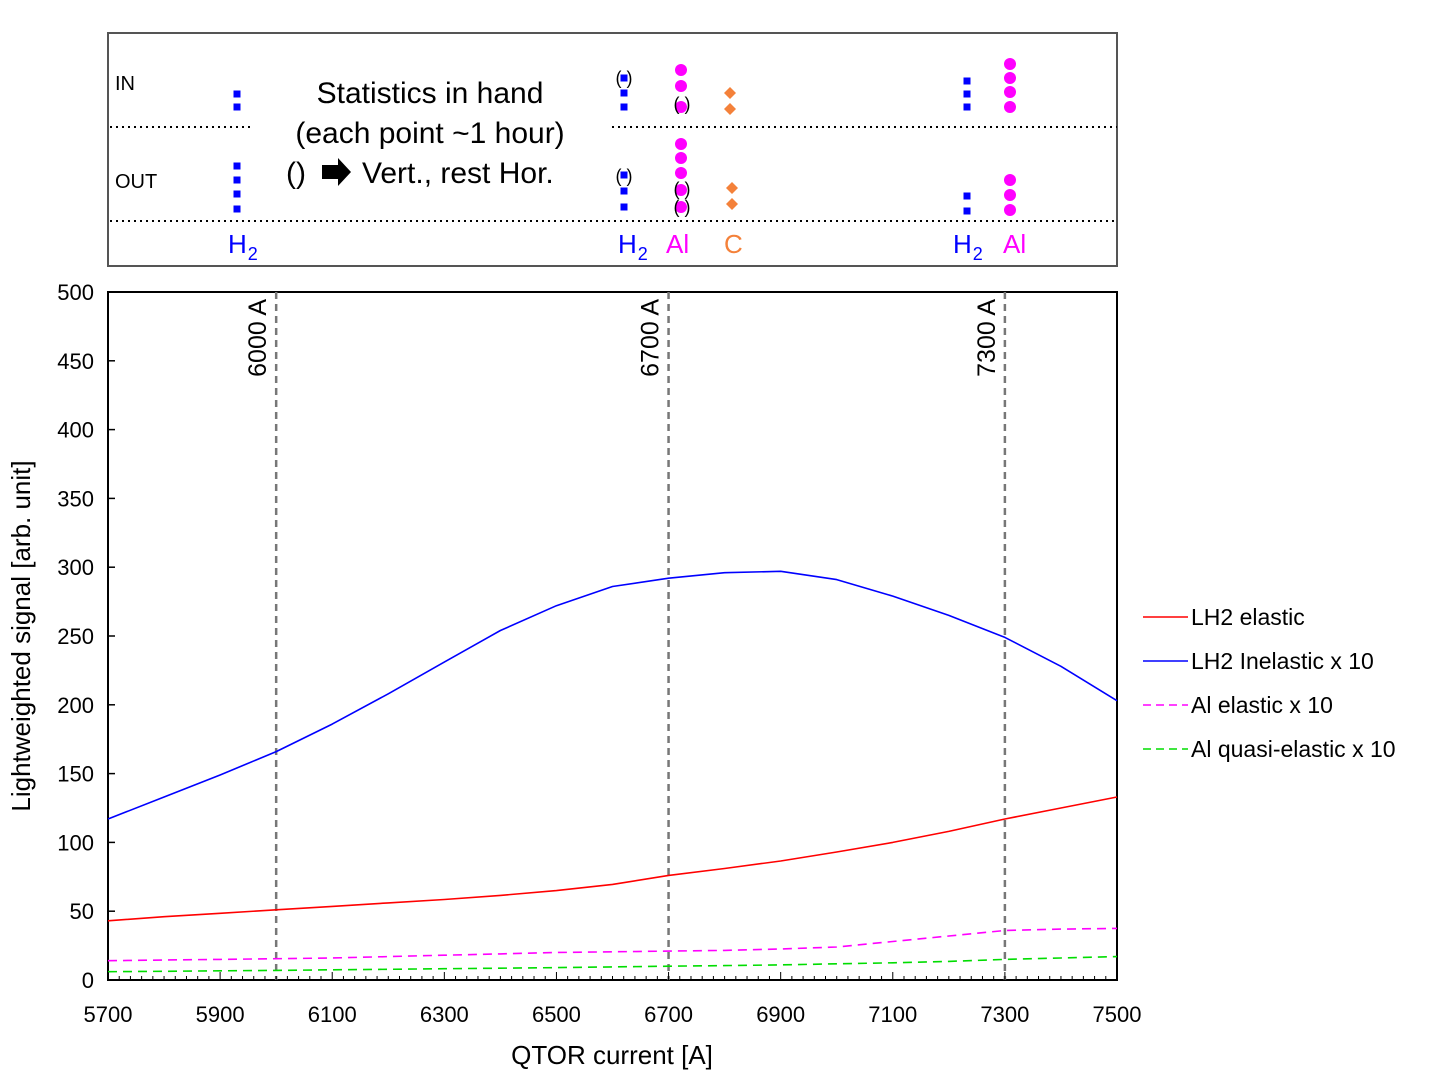 The image size is (1440, 1080). Describe the element at coordinates (75, 567) in the screenshot. I see `y-tick-label: 300` at that location.